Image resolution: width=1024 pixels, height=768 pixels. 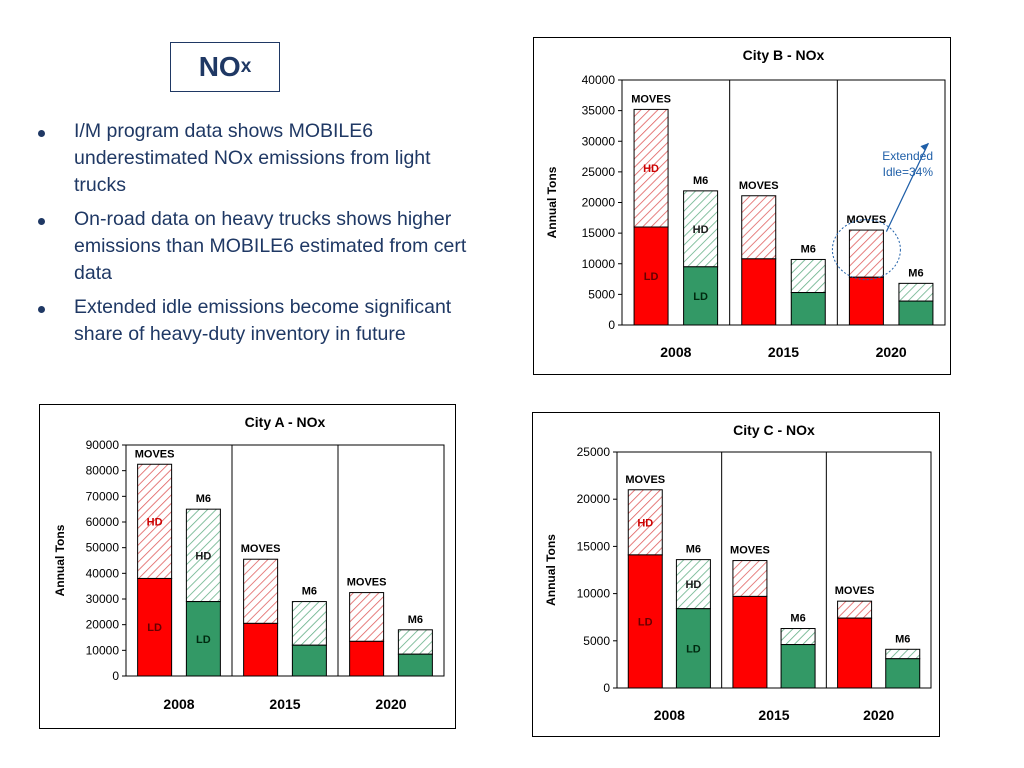 I want to click on annotation-text: Extended, so click(x=907, y=156).